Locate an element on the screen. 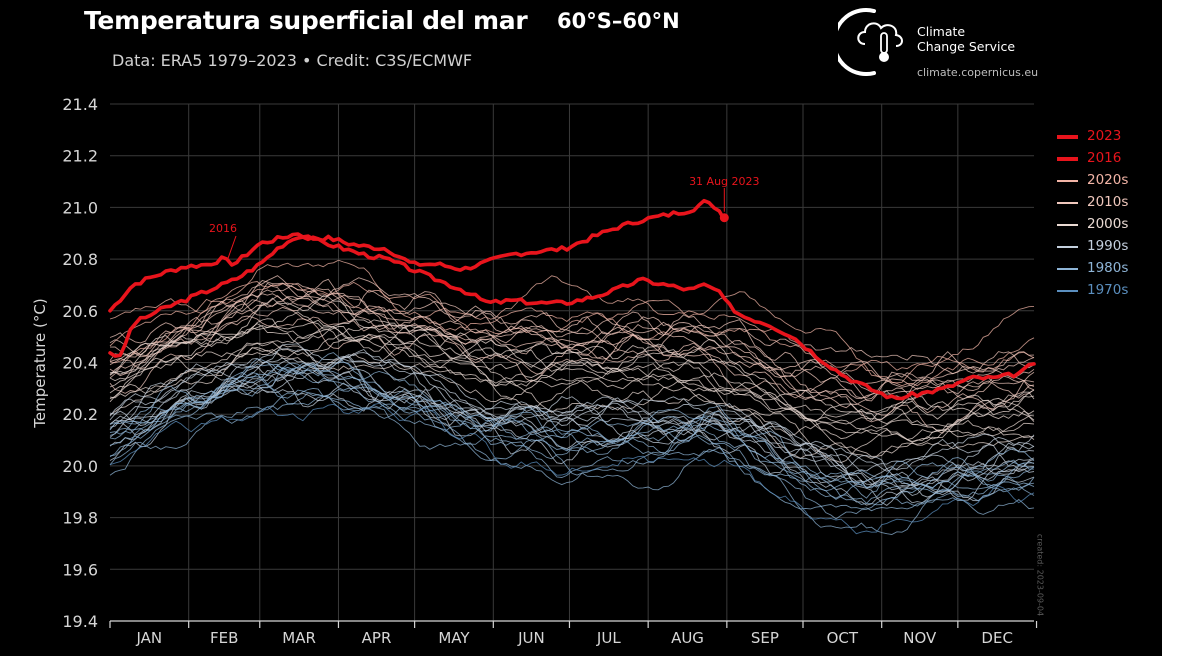 This screenshot has width=1200, height=656. y-tick-label: 20.0 is located at coordinates (80, 466).